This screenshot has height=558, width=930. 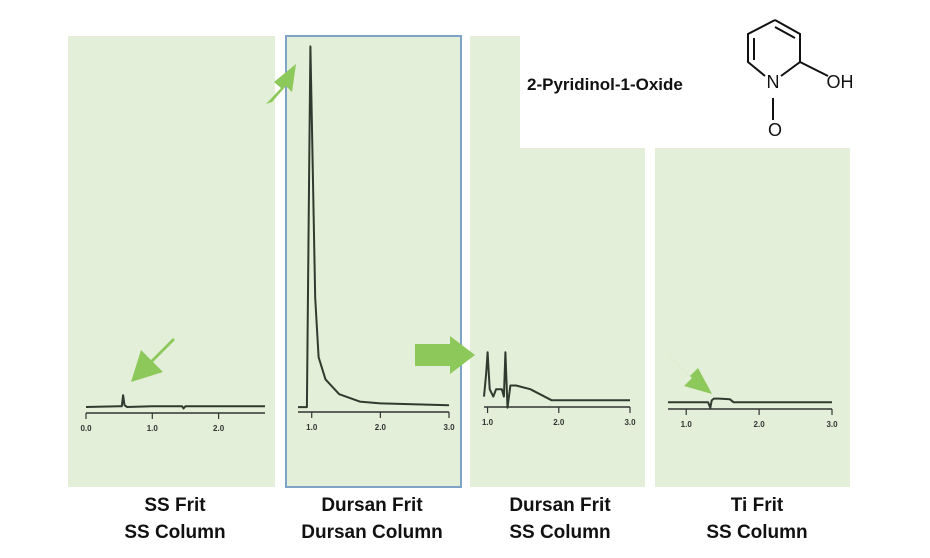 I want to click on atom-label: N, so click(x=773, y=82).